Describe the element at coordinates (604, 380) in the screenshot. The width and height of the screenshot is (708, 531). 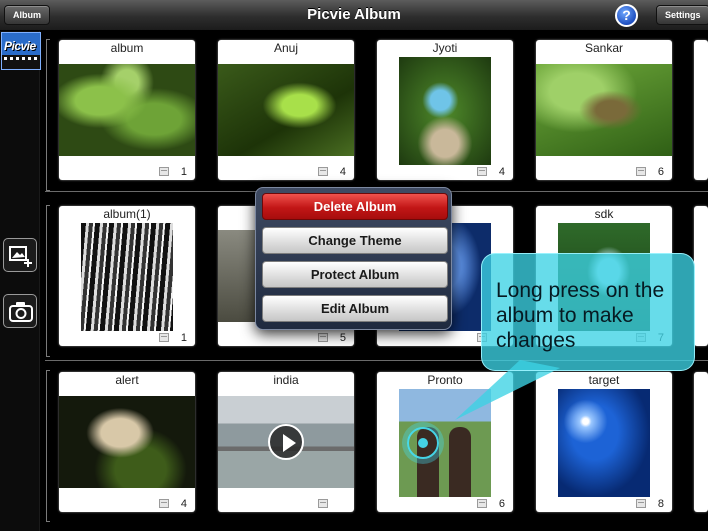
I see `album-title: target` at that location.